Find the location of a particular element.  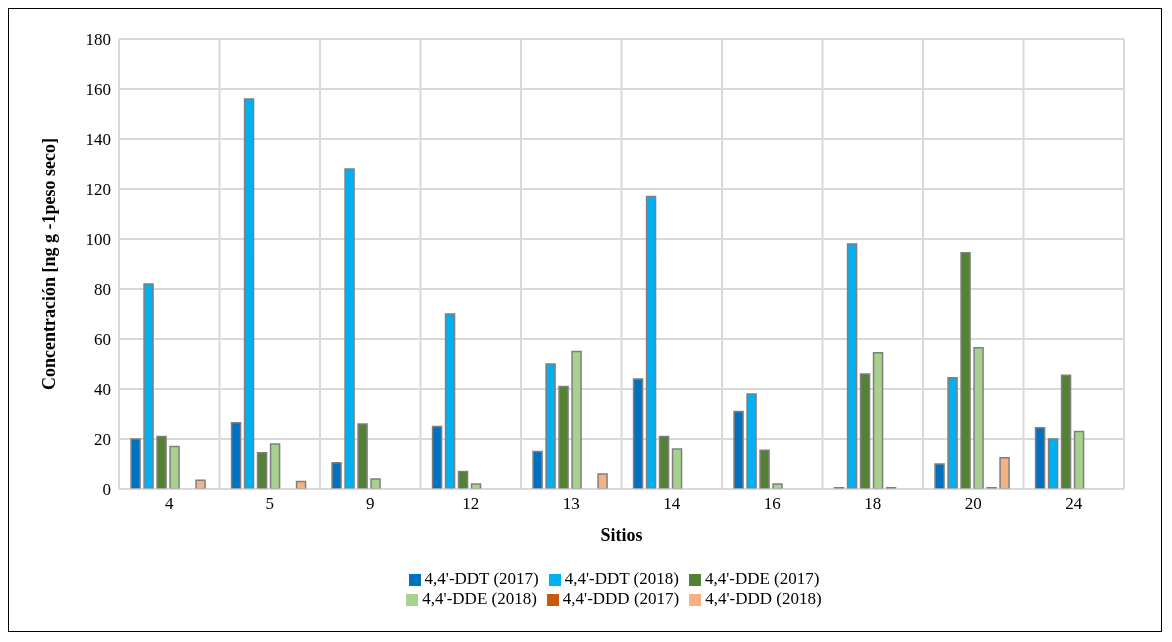

y-tick-label: 80 is located at coordinates (102, 290).